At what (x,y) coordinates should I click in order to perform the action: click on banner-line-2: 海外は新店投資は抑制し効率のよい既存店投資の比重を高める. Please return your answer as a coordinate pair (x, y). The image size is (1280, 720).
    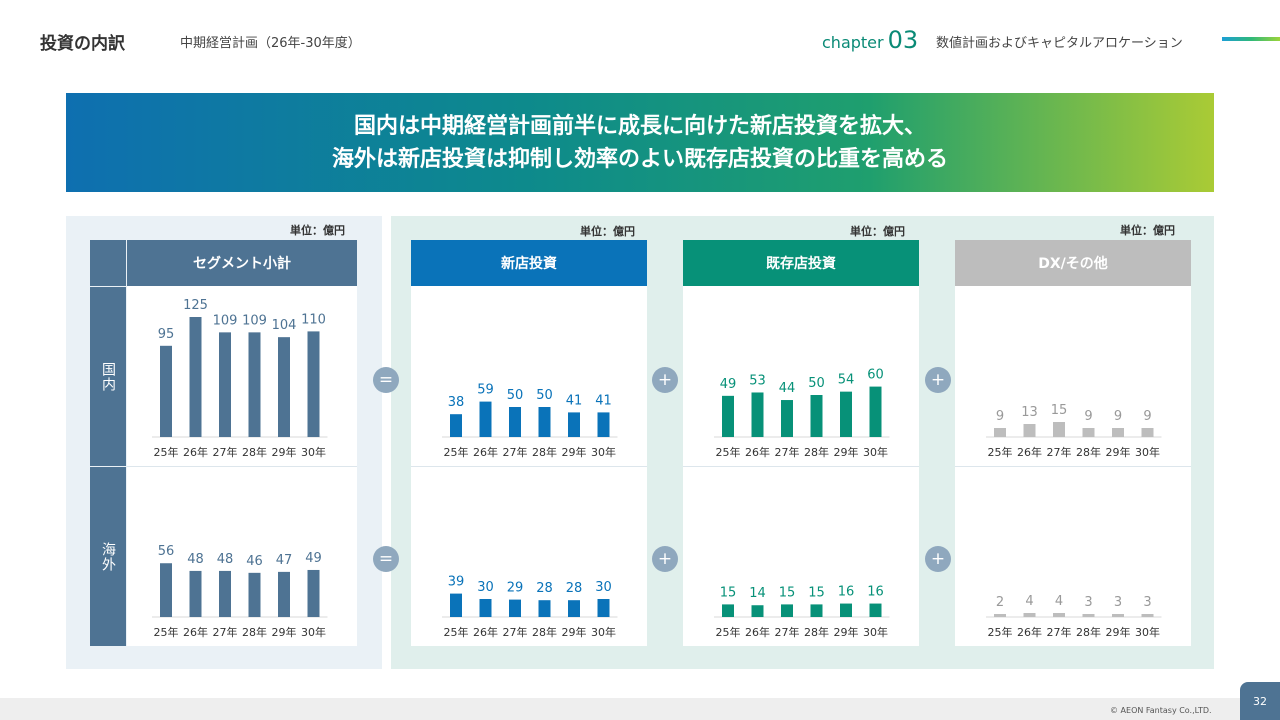
    Looking at the image, I should click on (639, 159).